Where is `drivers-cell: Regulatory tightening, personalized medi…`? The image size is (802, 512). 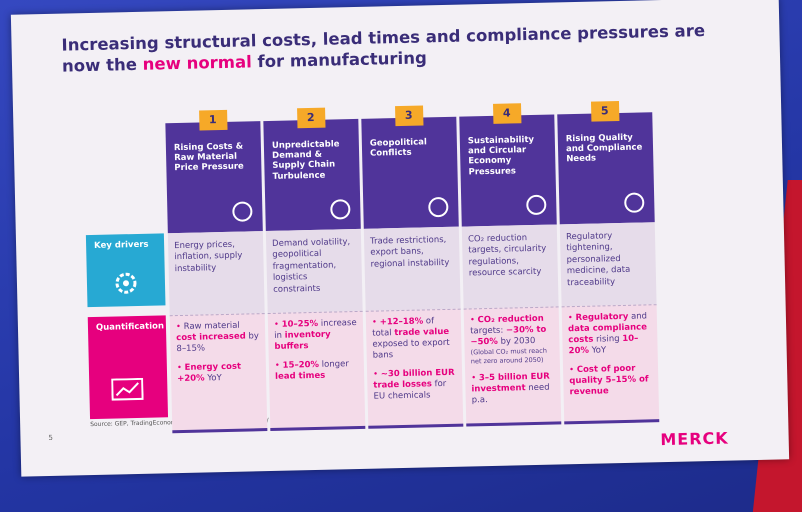
drivers-cell: Regulatory tightening, personalized medi… is located at coordinates (608, 264).